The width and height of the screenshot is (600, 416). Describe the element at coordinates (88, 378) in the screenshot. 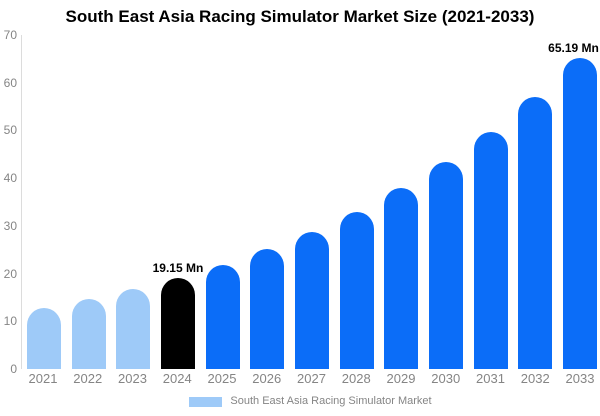

I see `x-tick-label: 2022` at that location.